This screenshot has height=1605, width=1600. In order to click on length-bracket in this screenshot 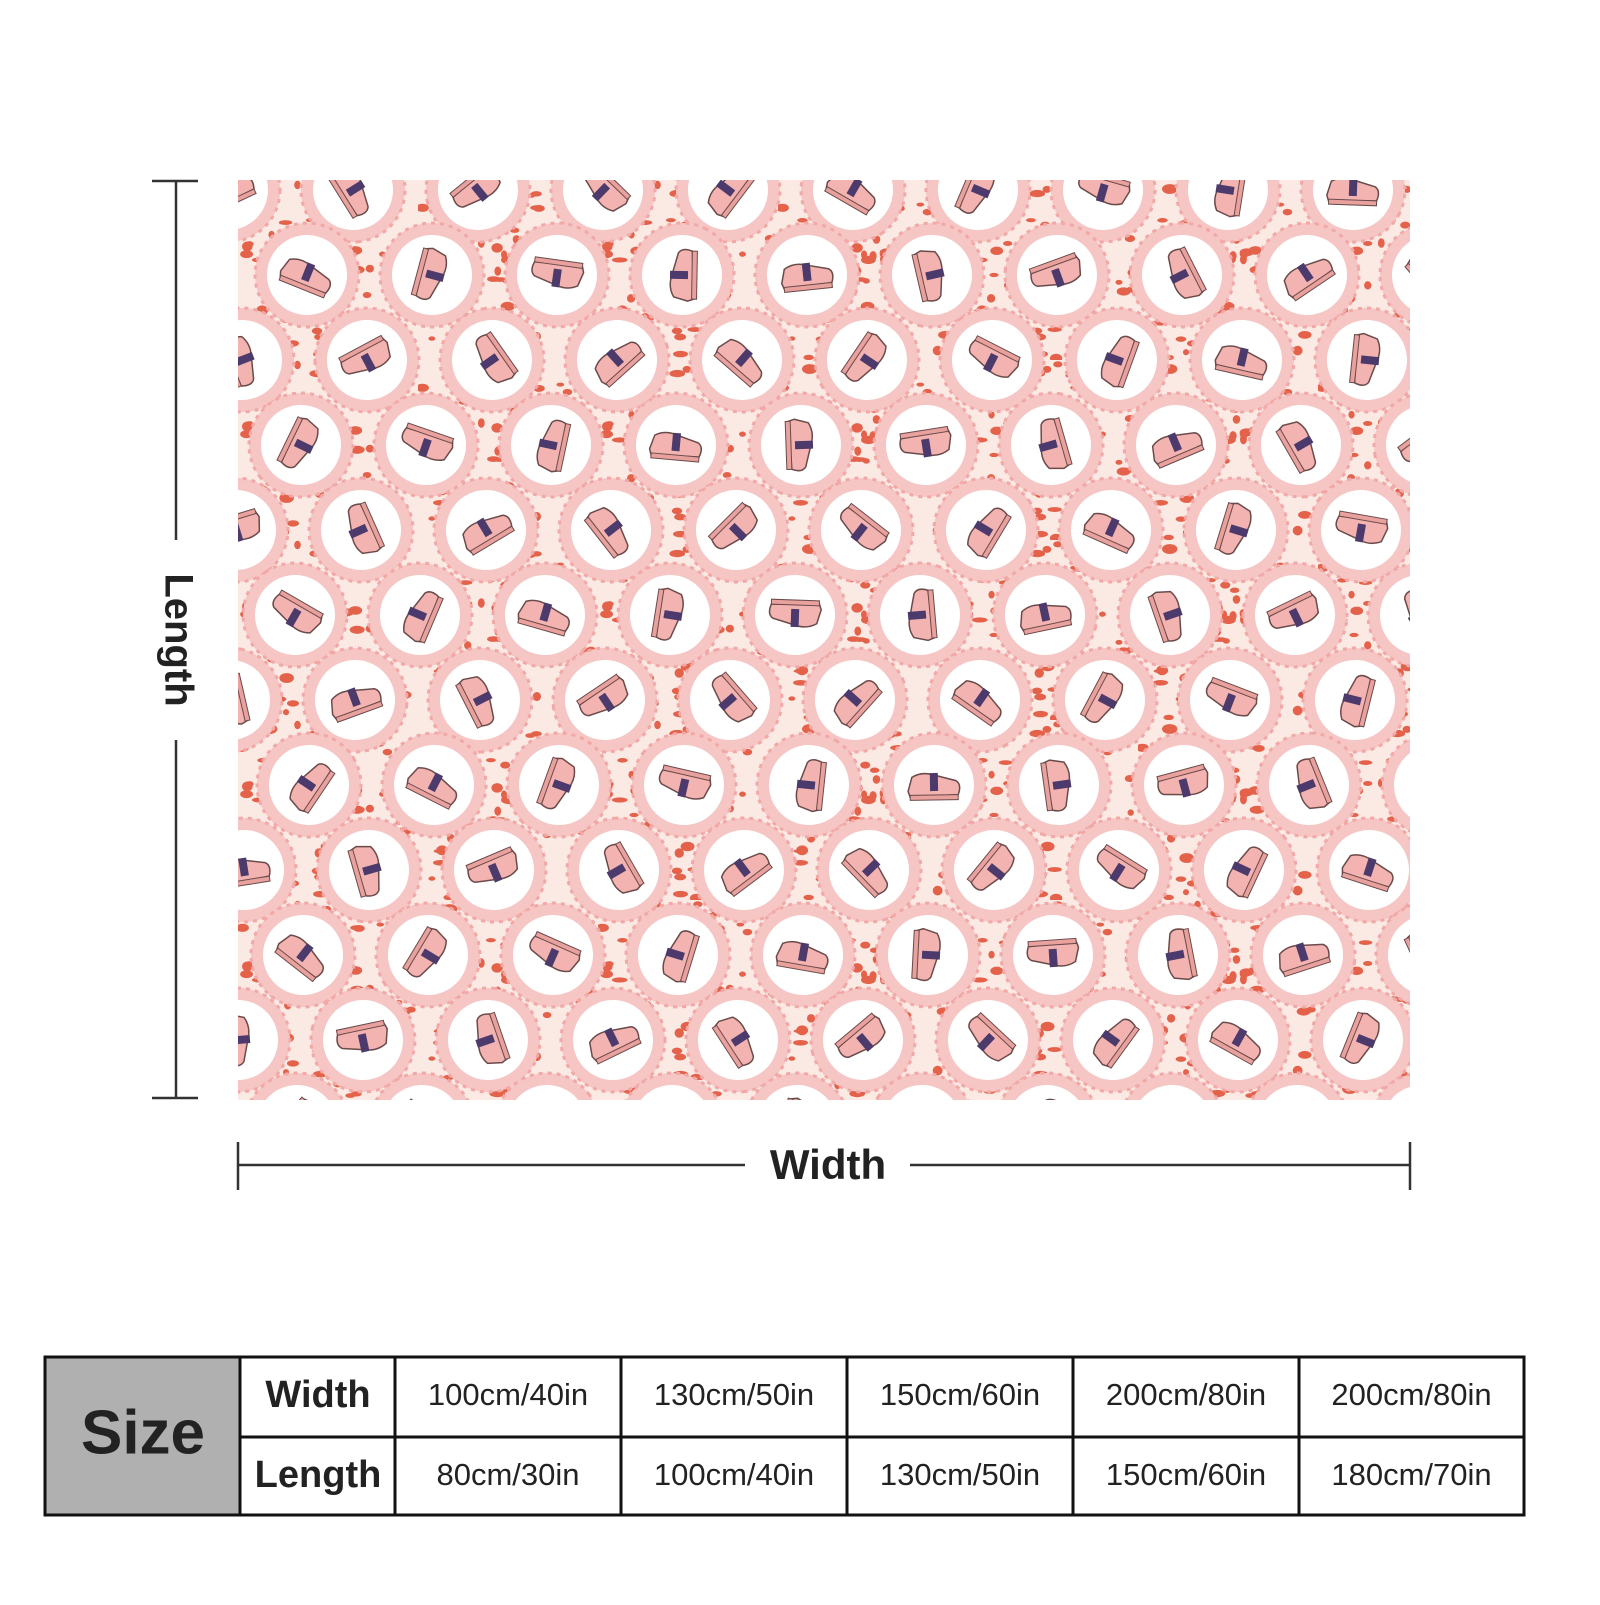, I will do `click(175, 639)`.